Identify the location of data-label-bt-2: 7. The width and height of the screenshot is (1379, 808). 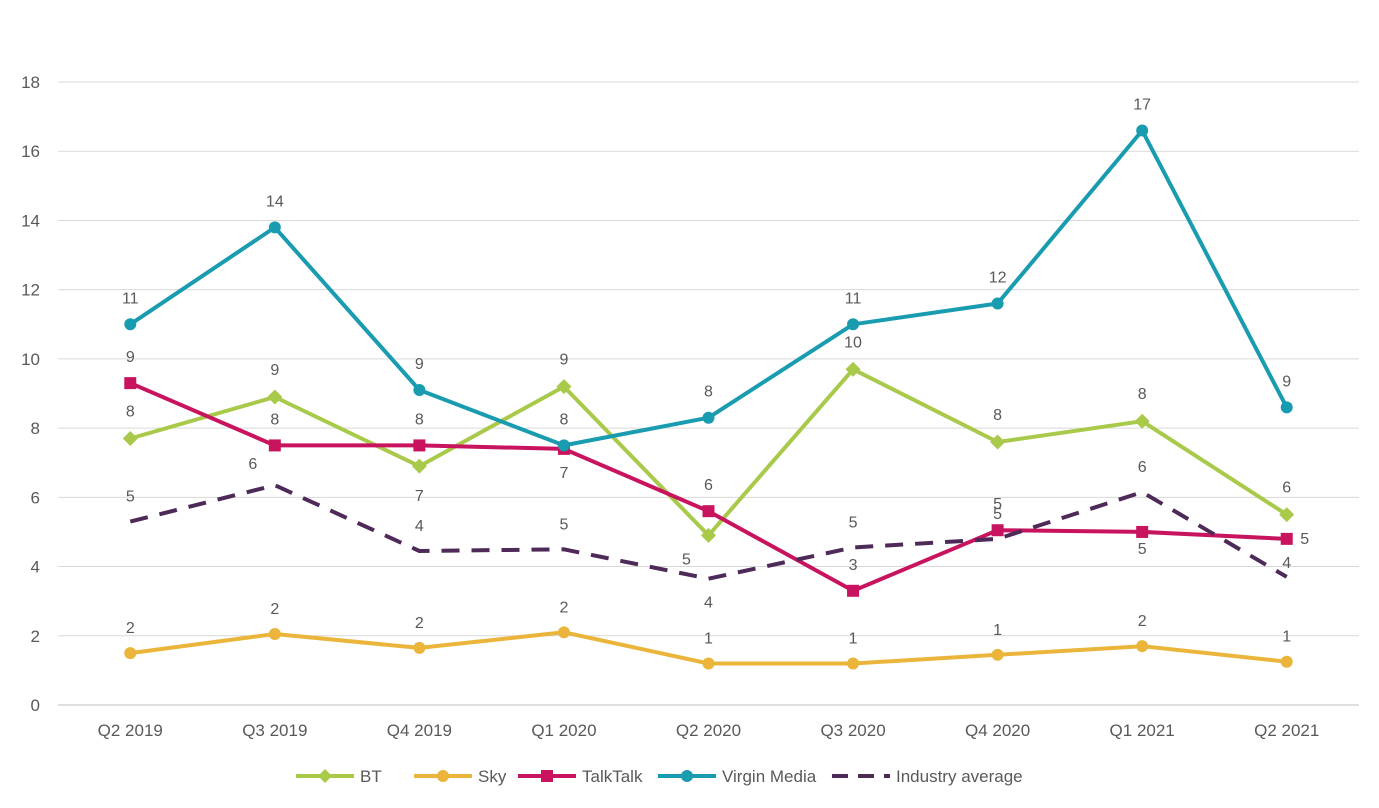
(419, 496).